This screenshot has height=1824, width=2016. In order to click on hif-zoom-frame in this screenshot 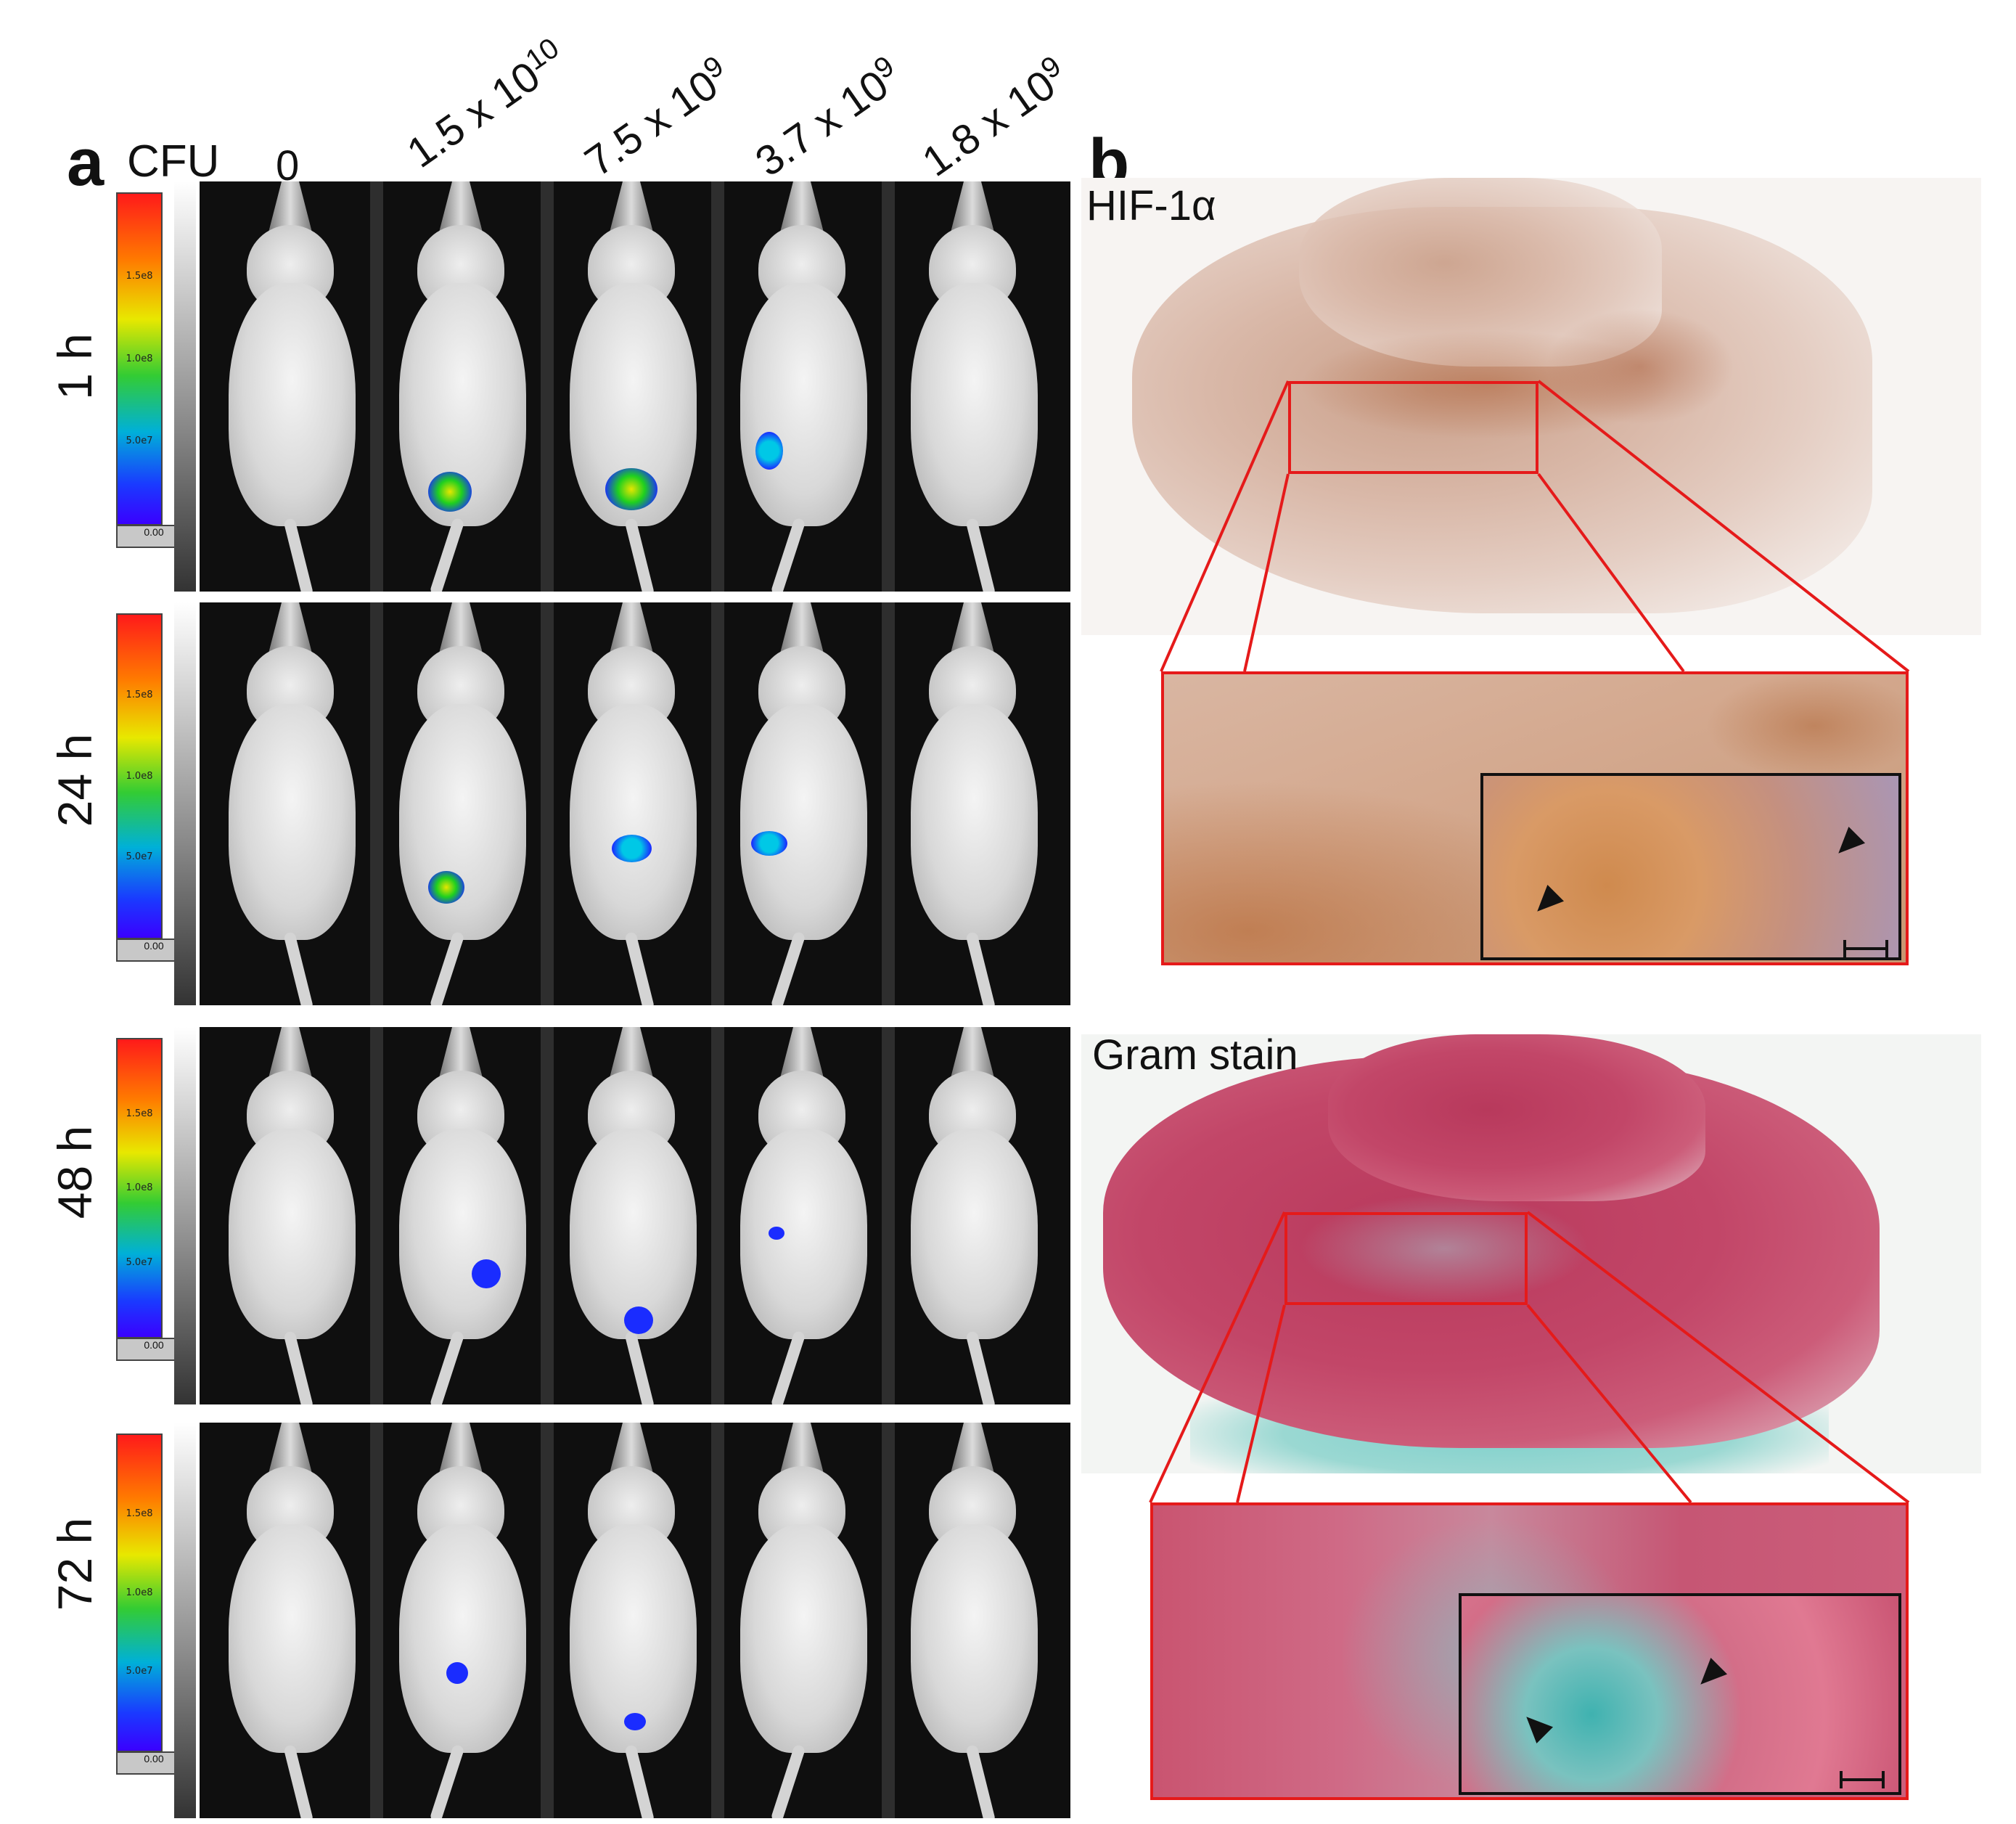, I will do `click(1535, 818)`.